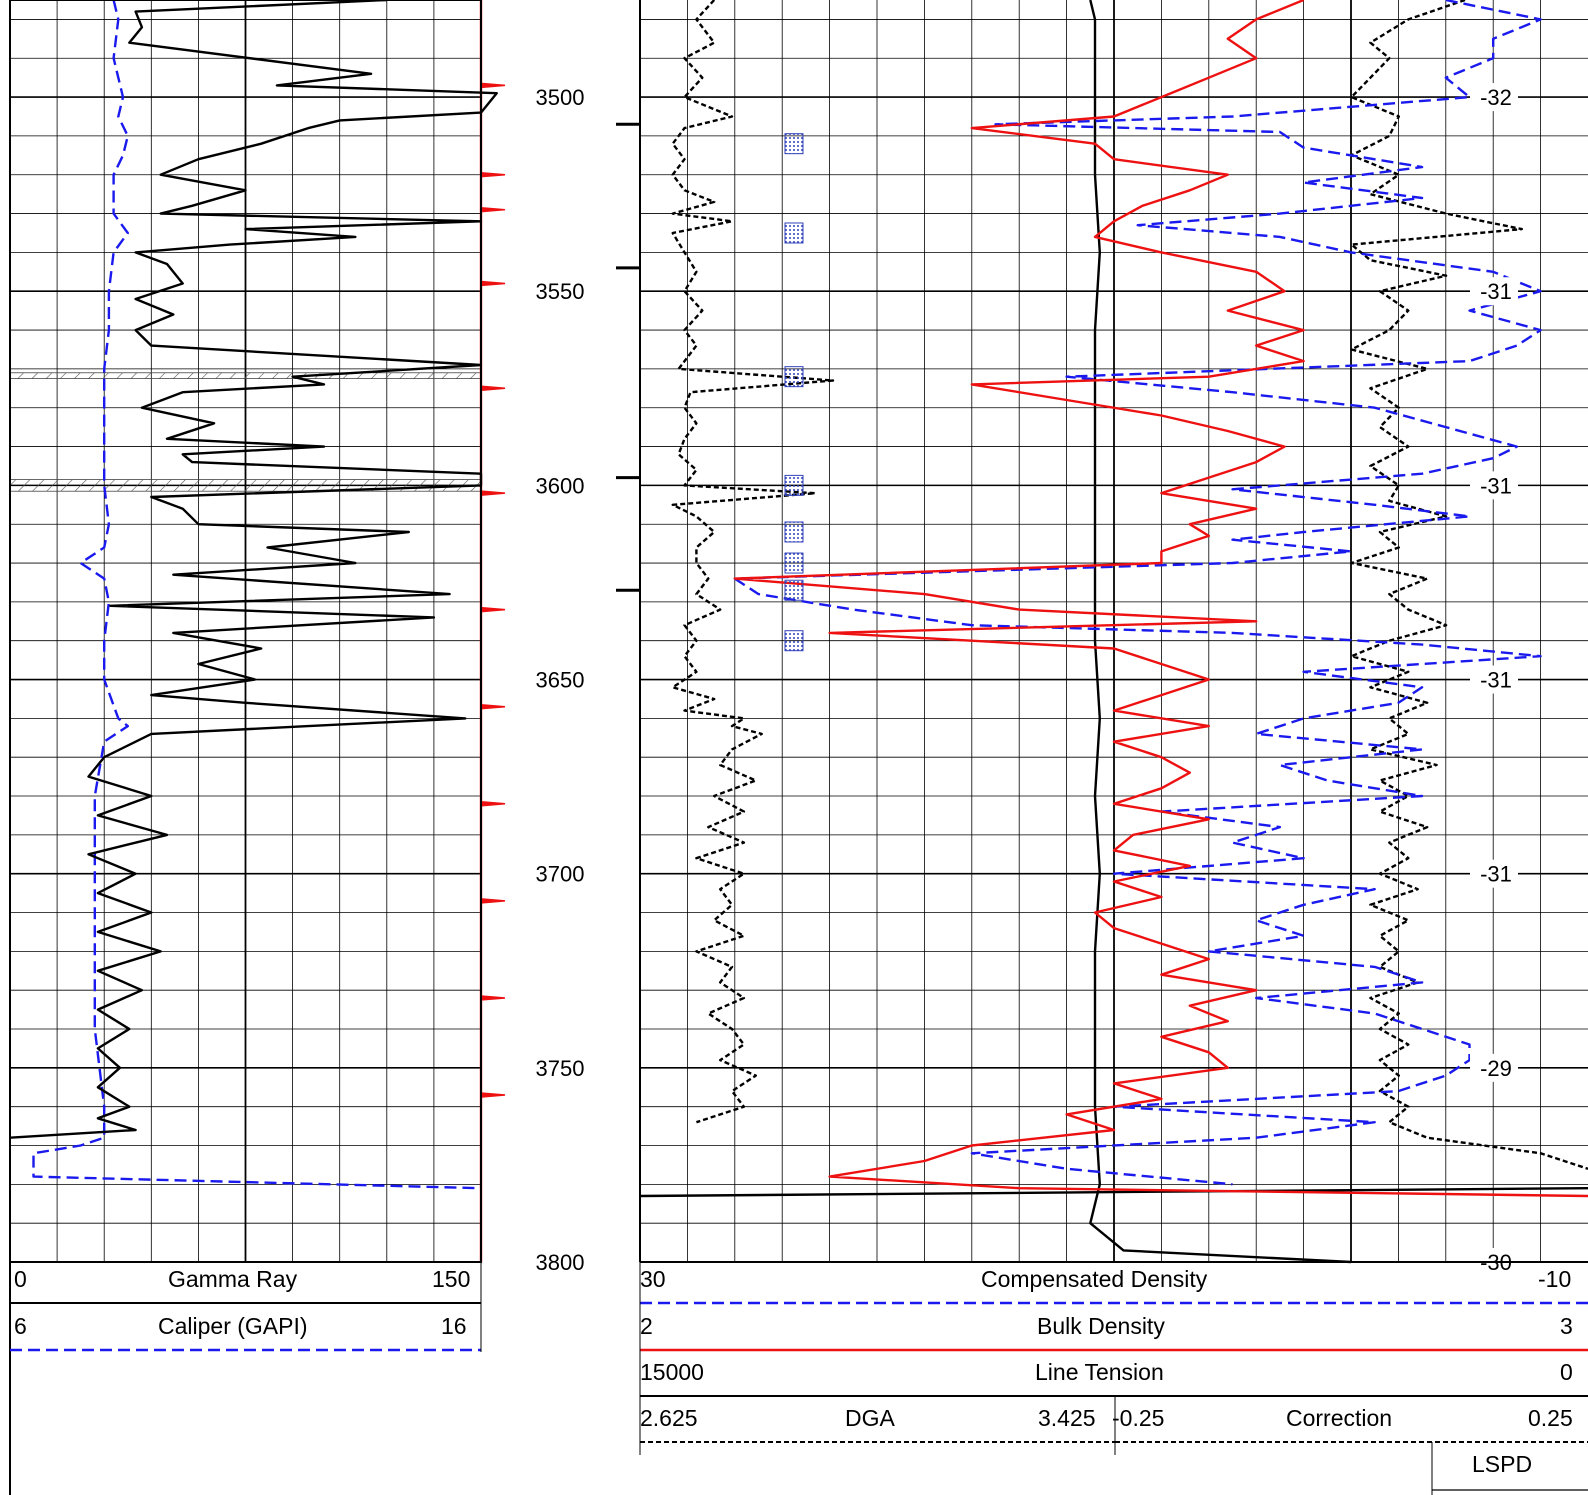 The height and width of the screenshot is (1495, 1588). I want to click on fluid-markers, so click(794, 392).